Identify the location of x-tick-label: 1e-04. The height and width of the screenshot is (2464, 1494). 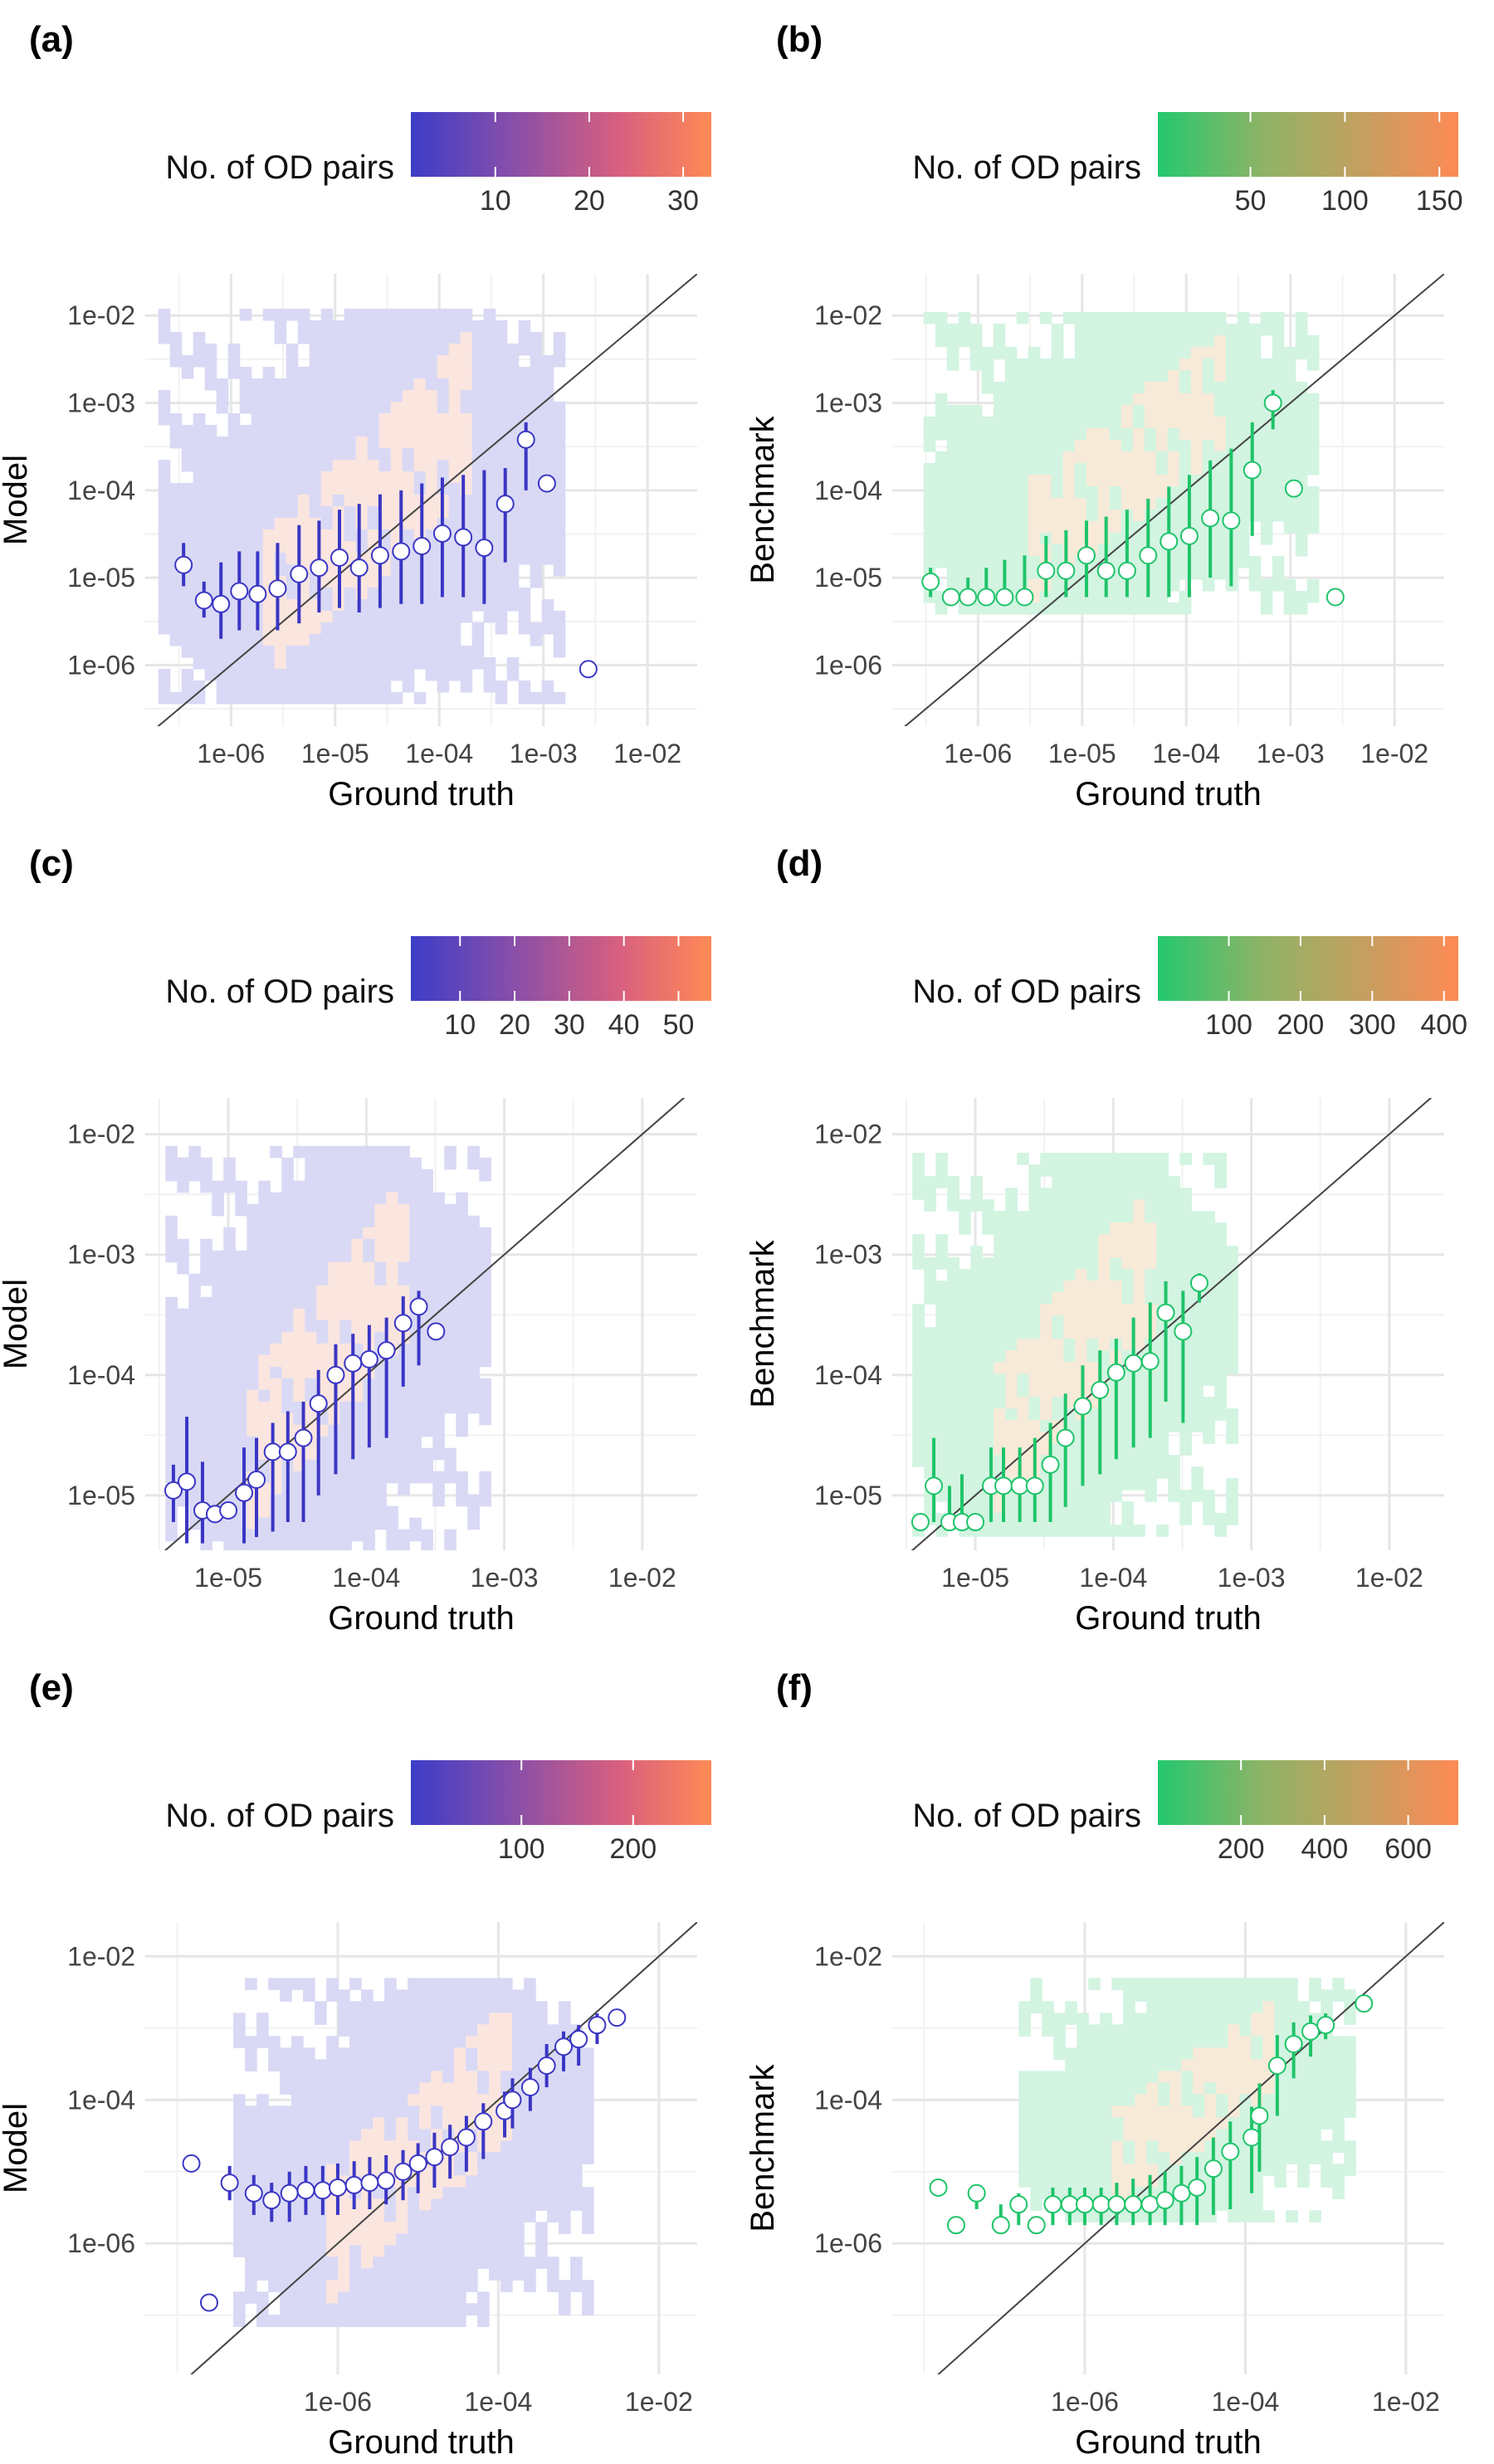
(1186, 753).